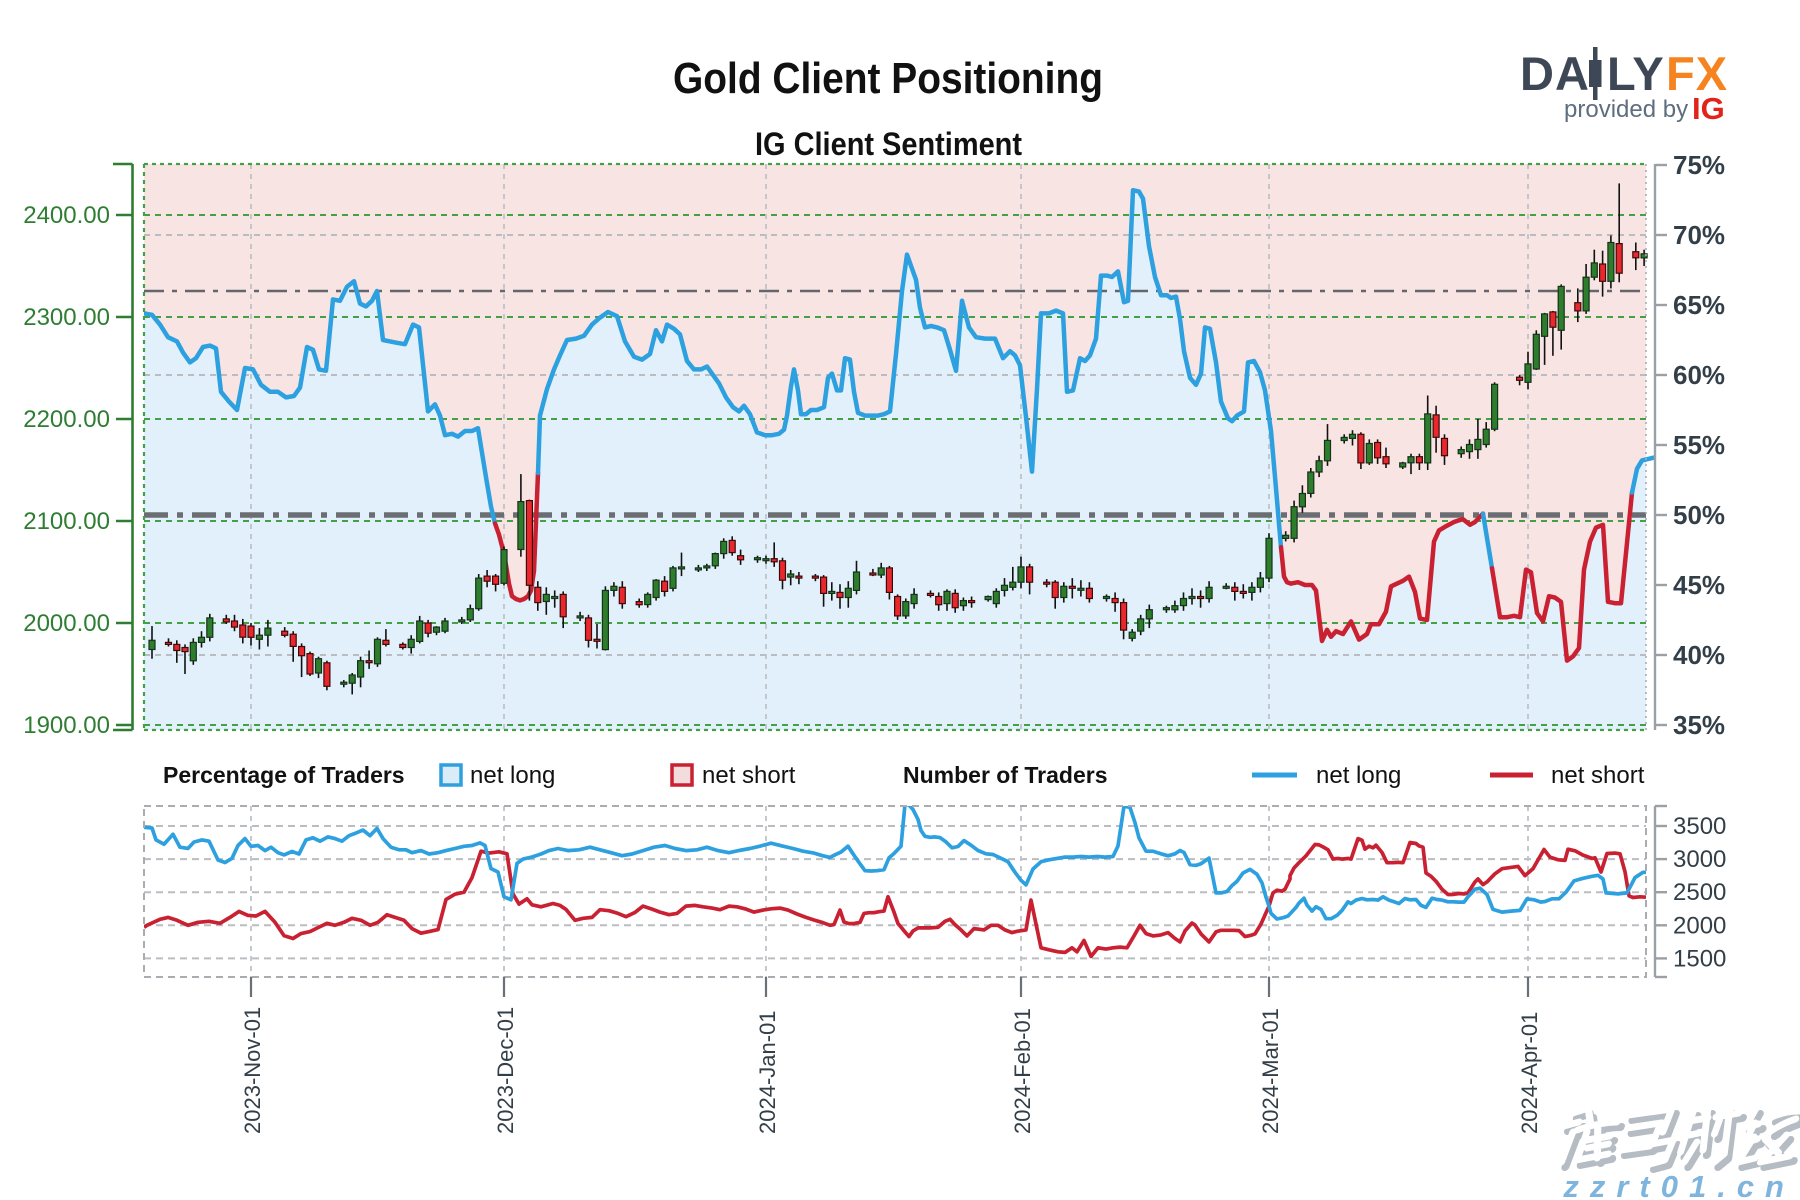 Image resolution: width=1800 pixels, height=1200 pixels. Describe the element at coordinates (1699, 826) in the screenshot. I see `svg-text: 3500` at that location.